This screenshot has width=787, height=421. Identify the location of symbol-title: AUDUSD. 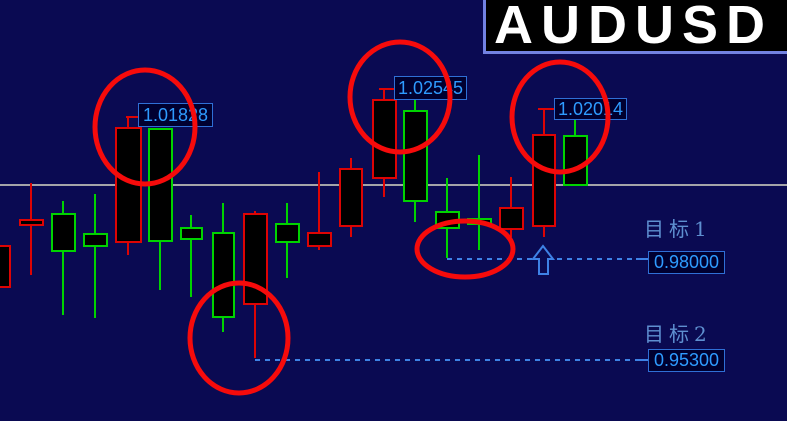
(635, 27).